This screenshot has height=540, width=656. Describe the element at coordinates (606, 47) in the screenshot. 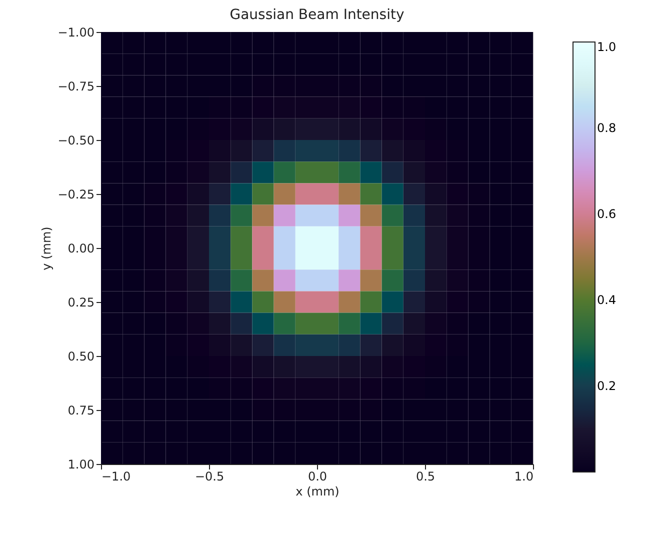

I see `color-bar-label: 1.0` at that location.